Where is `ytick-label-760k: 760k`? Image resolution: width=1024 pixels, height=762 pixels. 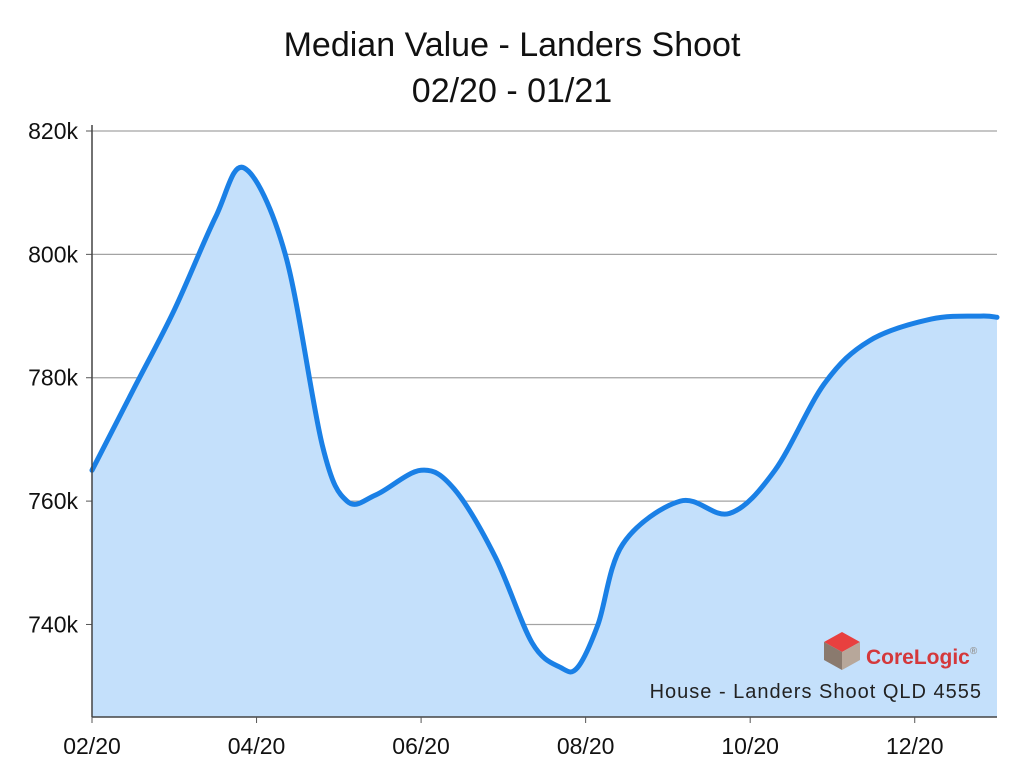 ytick-label-760k: 760k is located at coordinates (53, 501).